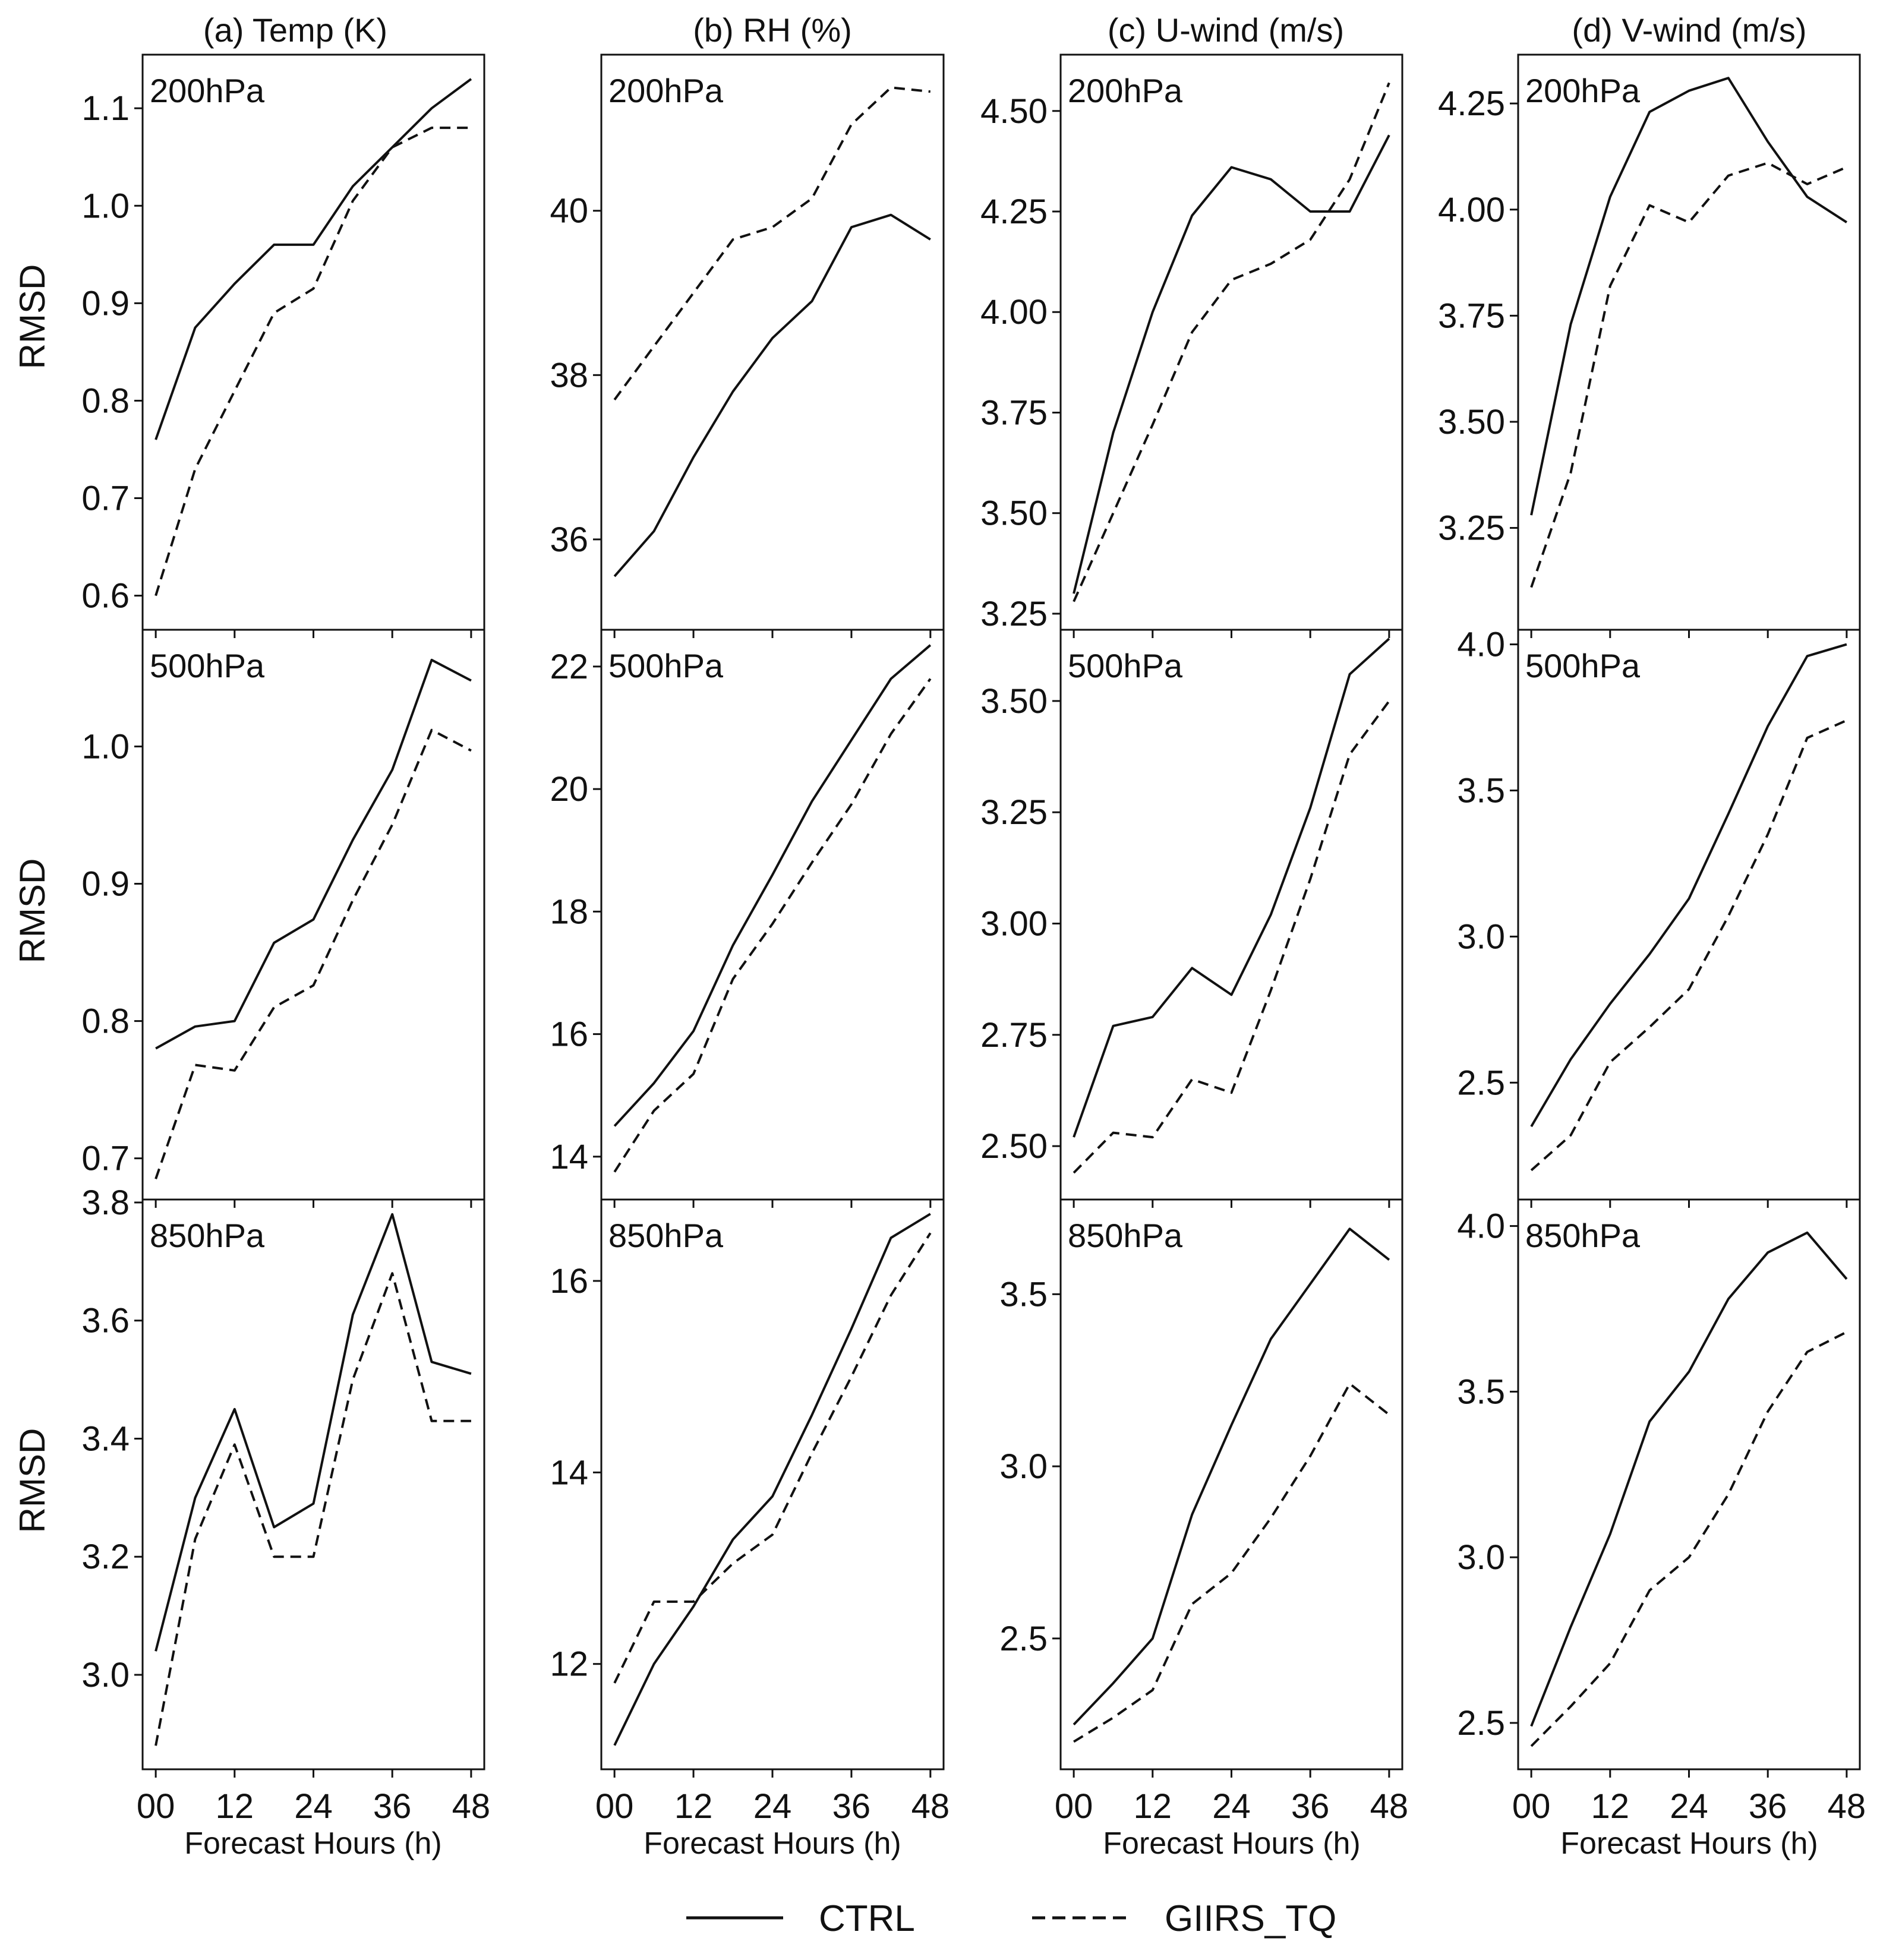 The width and height of the screenshot is (1880, 1960). Describe the element at coordinates (156, 1806) in the screenshot. I see `x-tick-label-850hPa-a-00: 00` at that location.